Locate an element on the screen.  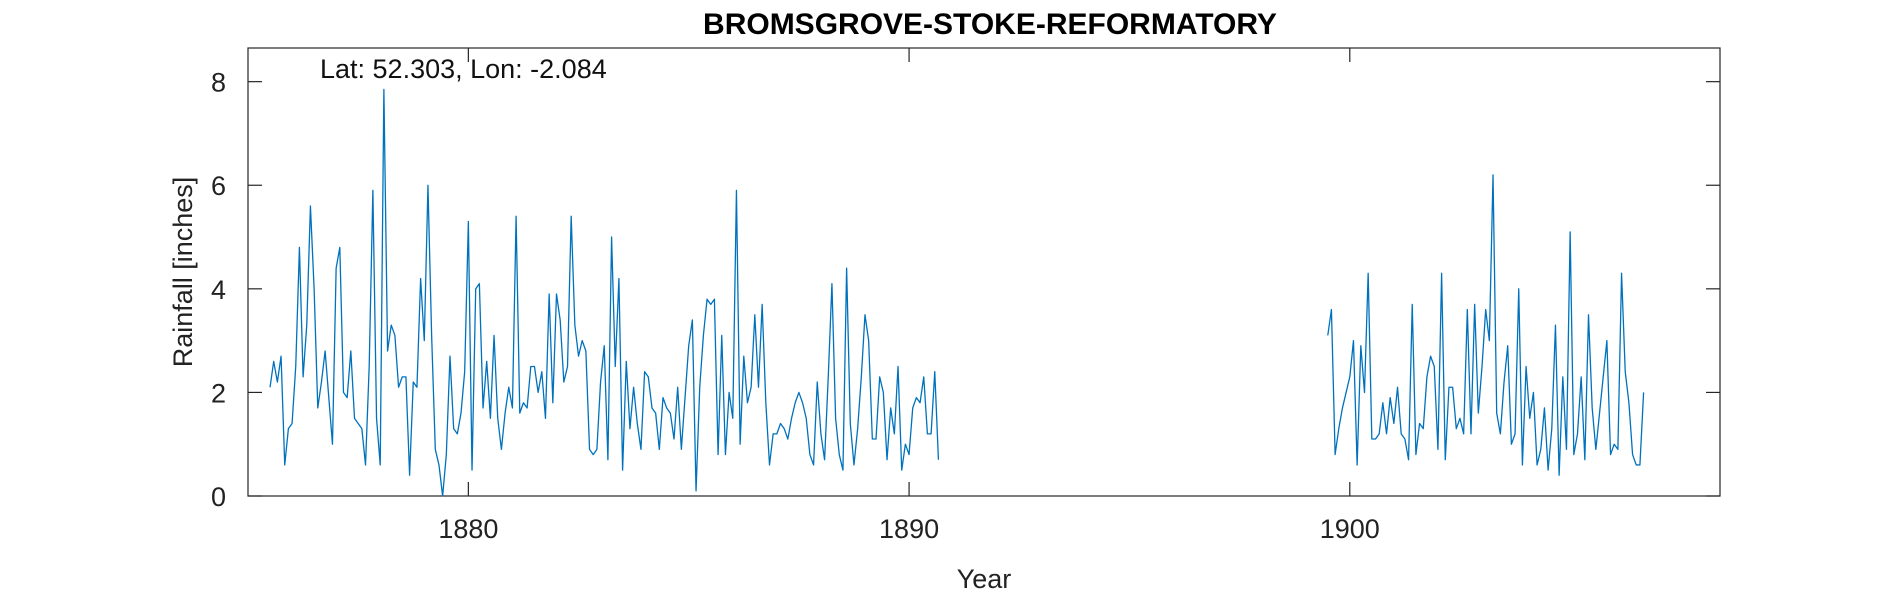
rainfall-series-line is located at coordinates (1486, 325).